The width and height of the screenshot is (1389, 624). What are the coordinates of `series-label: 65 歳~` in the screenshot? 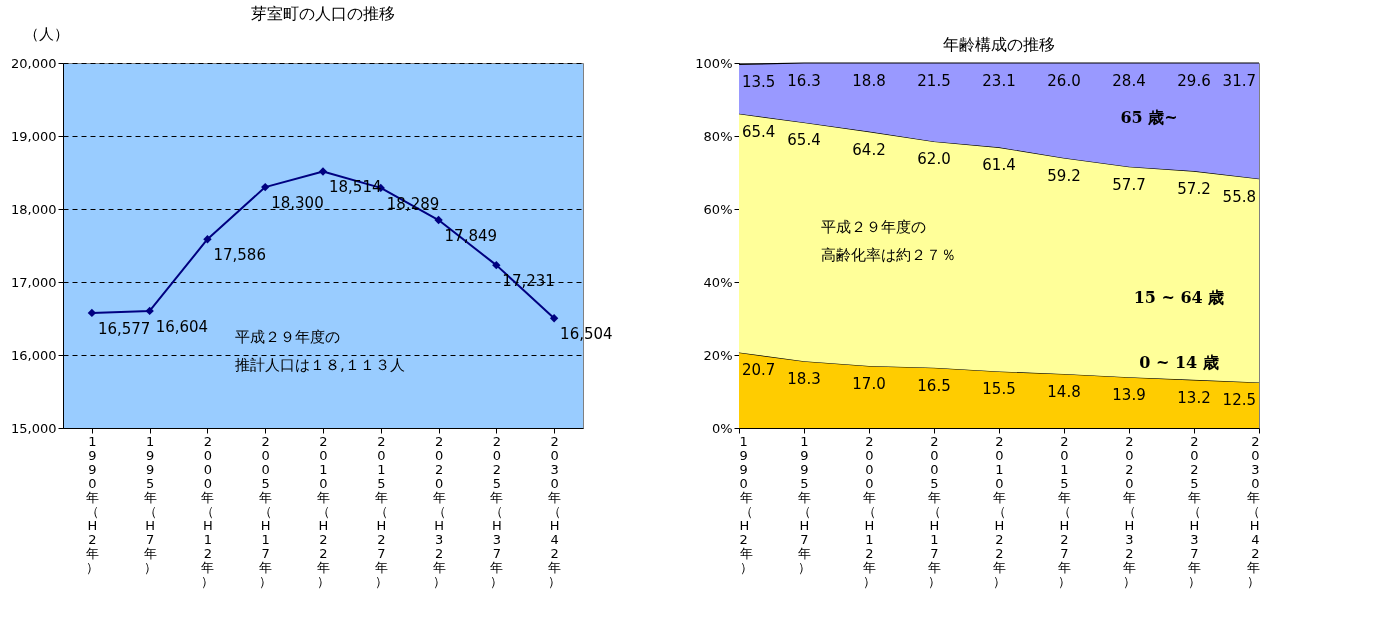 It's located at (1149, 117).